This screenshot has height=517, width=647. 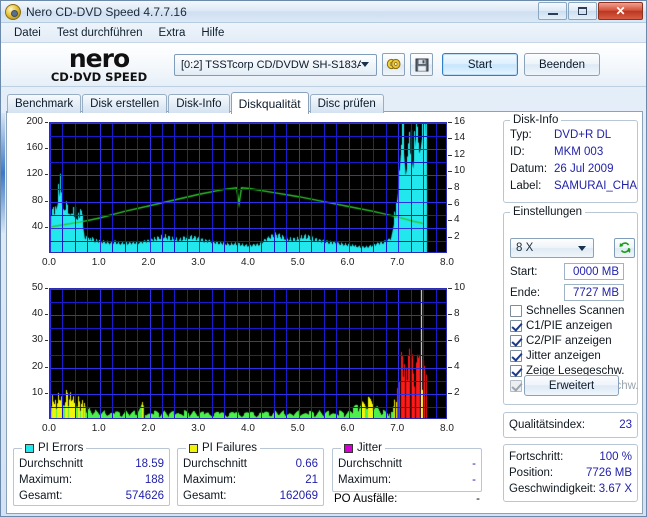 I want to click on brand-subtitle: CD·DVD SPEED, so click(x=99, y=76).